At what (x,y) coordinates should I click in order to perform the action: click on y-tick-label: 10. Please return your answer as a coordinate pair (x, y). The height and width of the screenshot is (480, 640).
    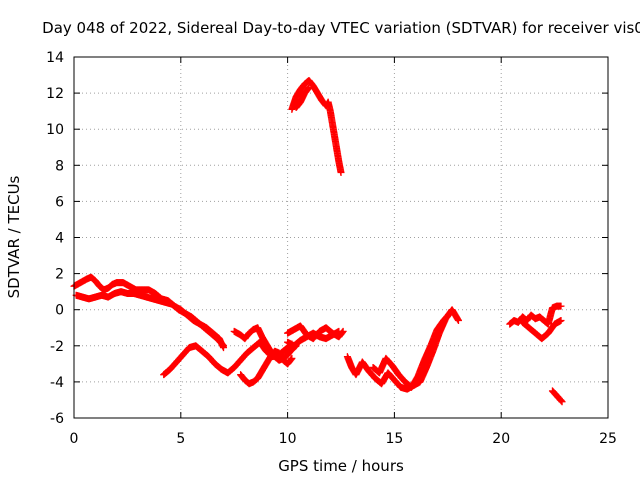
    Looking at the image, I should click on (55, 130).